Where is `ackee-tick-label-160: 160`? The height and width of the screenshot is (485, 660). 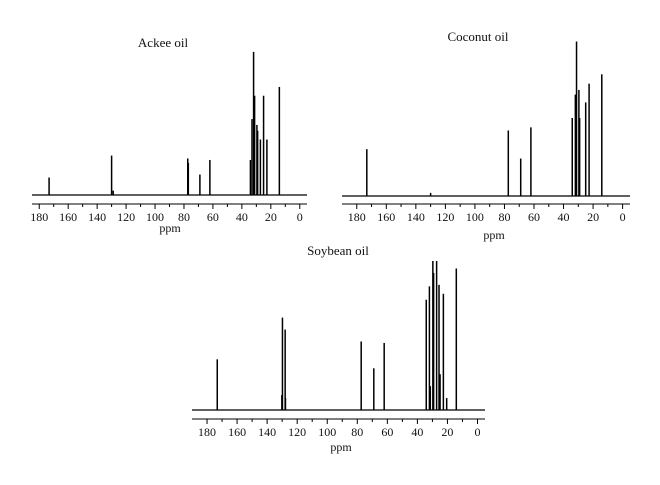
ackee-tick-label-160: 160 is located at coordinates (68, 217).